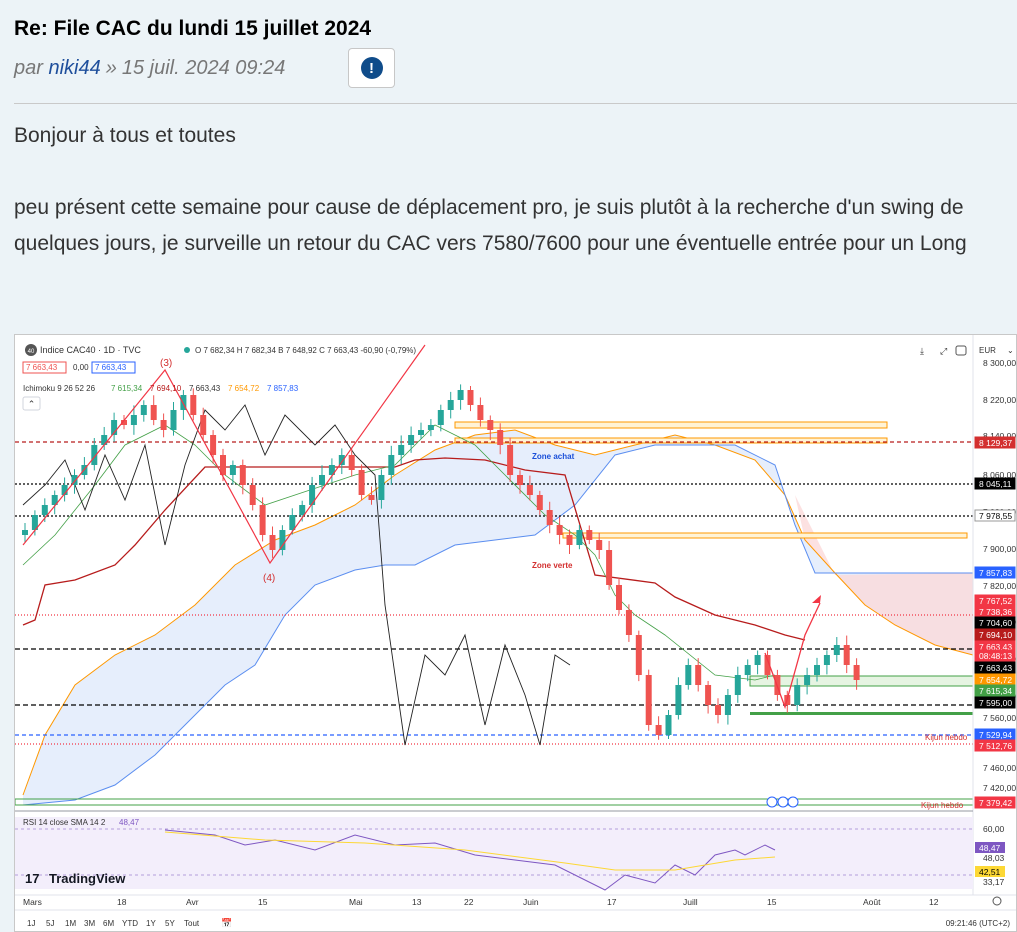 The image size is (1017, 932). I want to click on timeframe-button: 3M, so click(89, 923).